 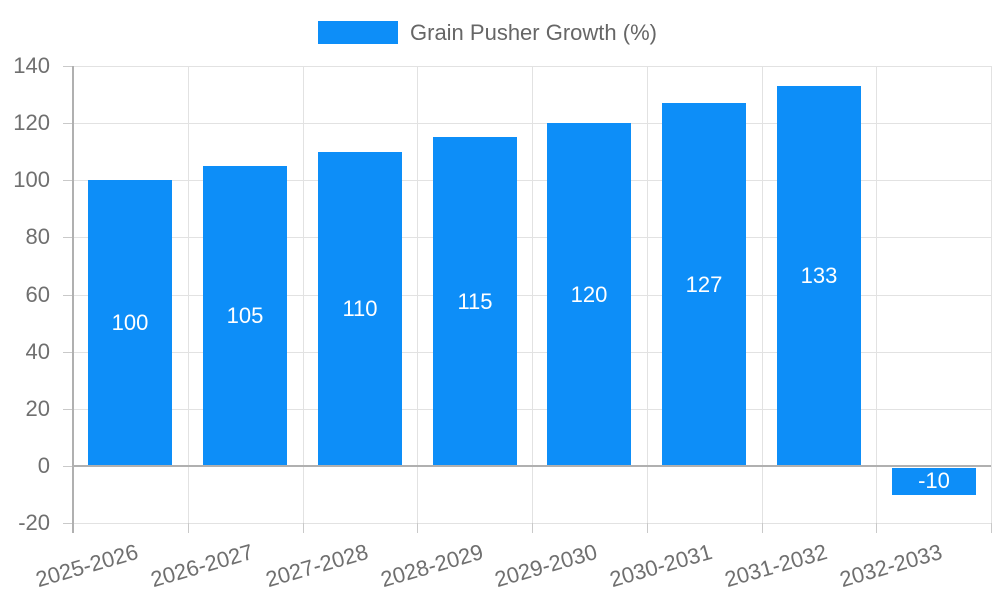 I want to click on y-axis-label: 140, so click(x=31, y=65).